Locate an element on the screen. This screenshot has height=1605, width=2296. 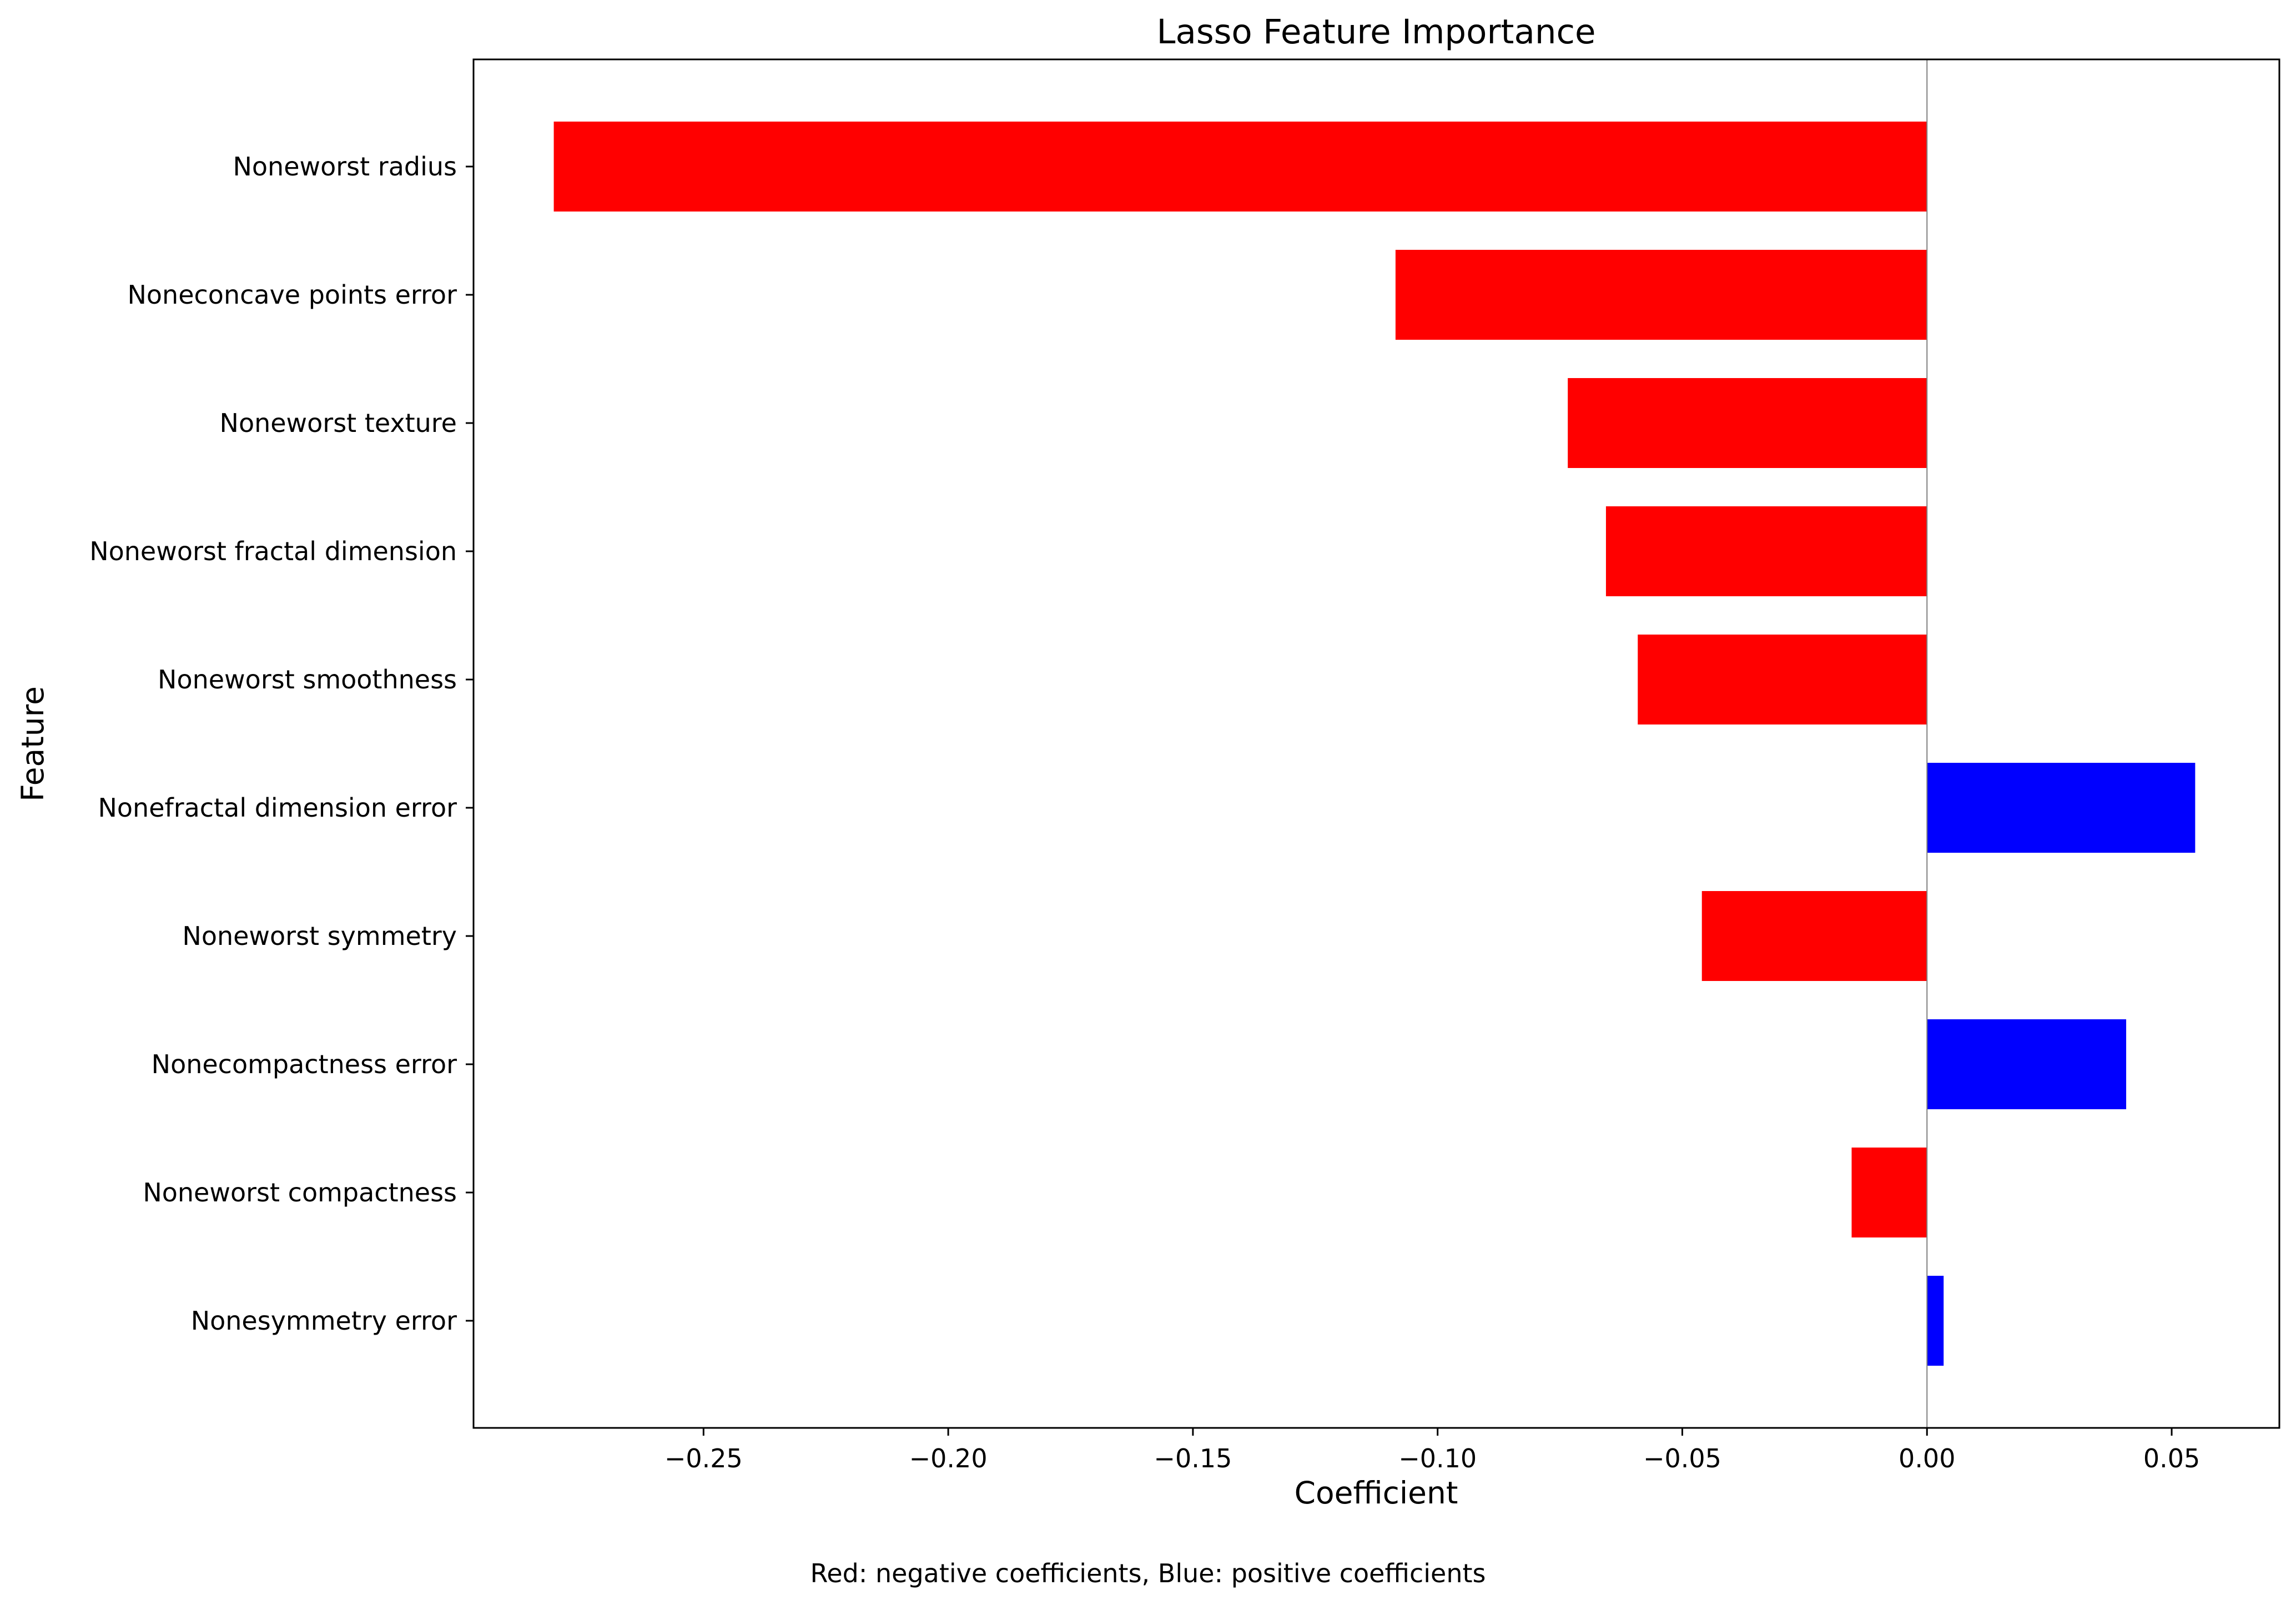
chart-title: Lasso Feature Importance is located at coordinates (1375, 32).